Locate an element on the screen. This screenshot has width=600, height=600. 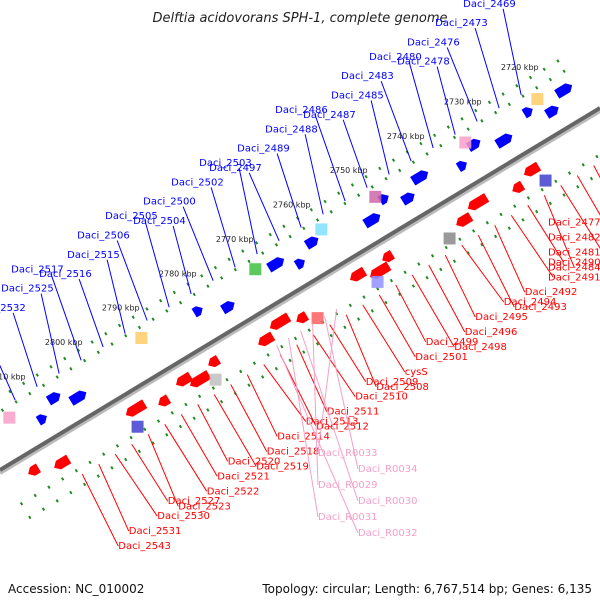
forward-gene-14-shape is located at coordinates (503, 141).